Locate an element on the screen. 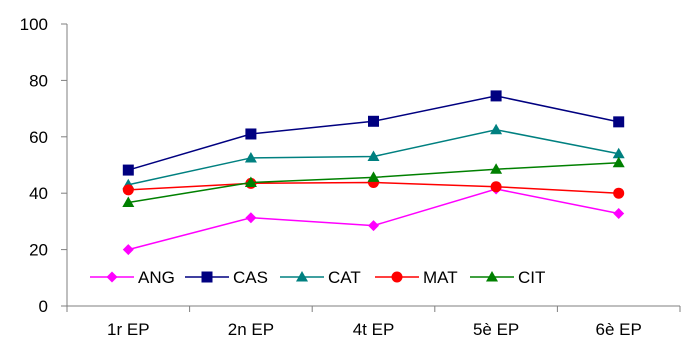  legend: ANG CAS CAT MAT CIT is located at coordinates (317, 277).